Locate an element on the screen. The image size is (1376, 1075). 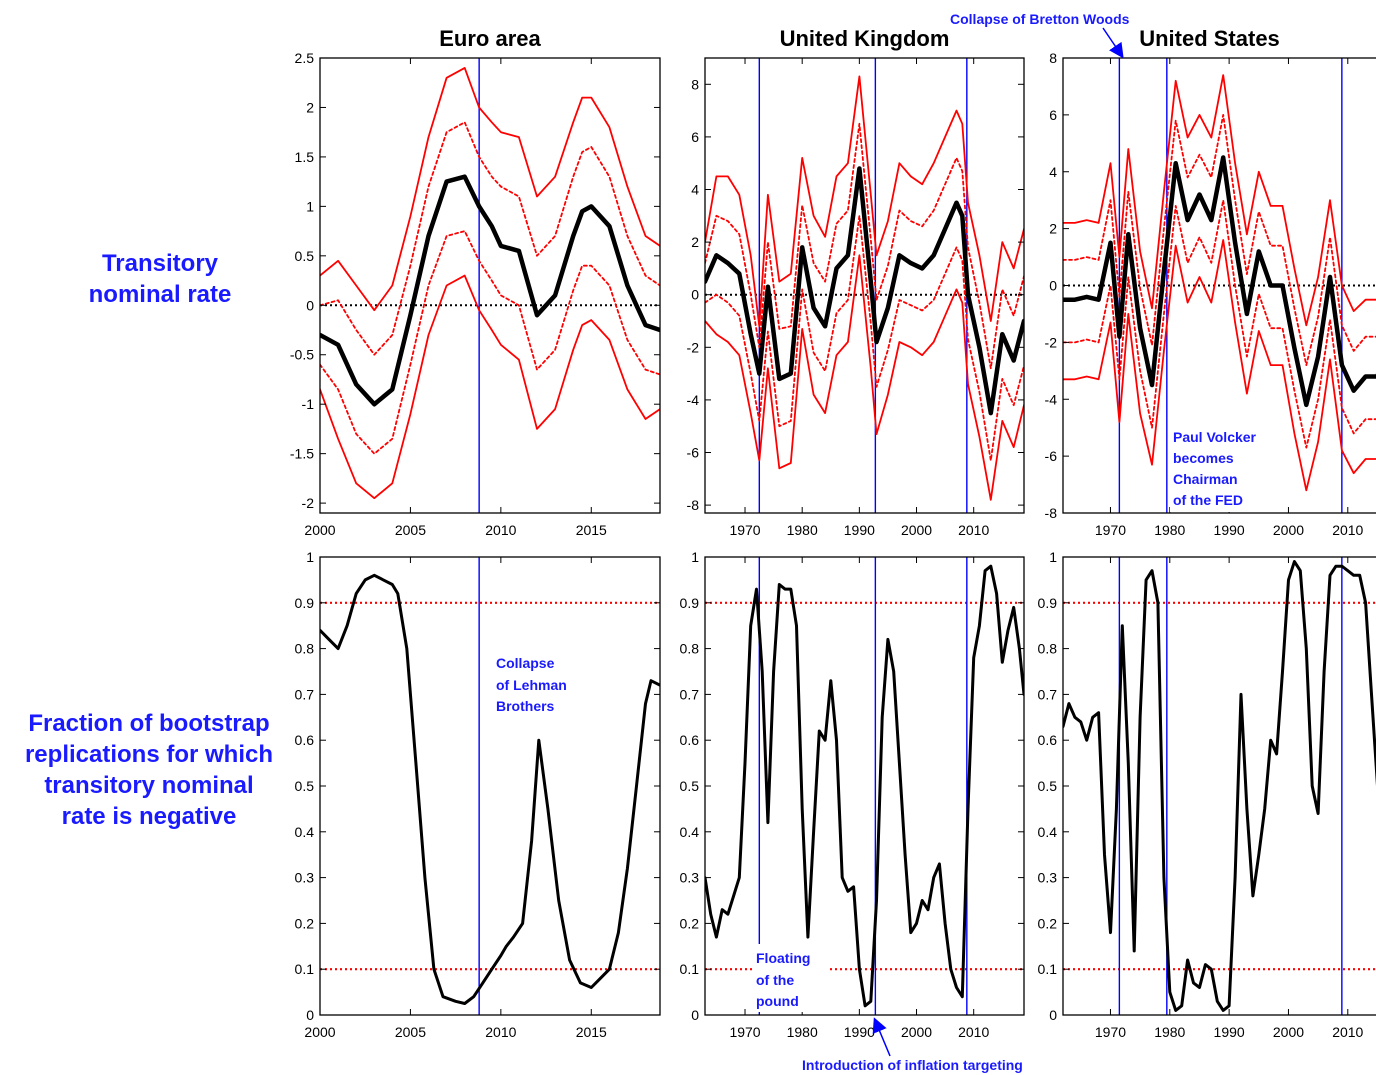
us_top-ytick-label-4: 0 is located at coordinates (1053, 286).